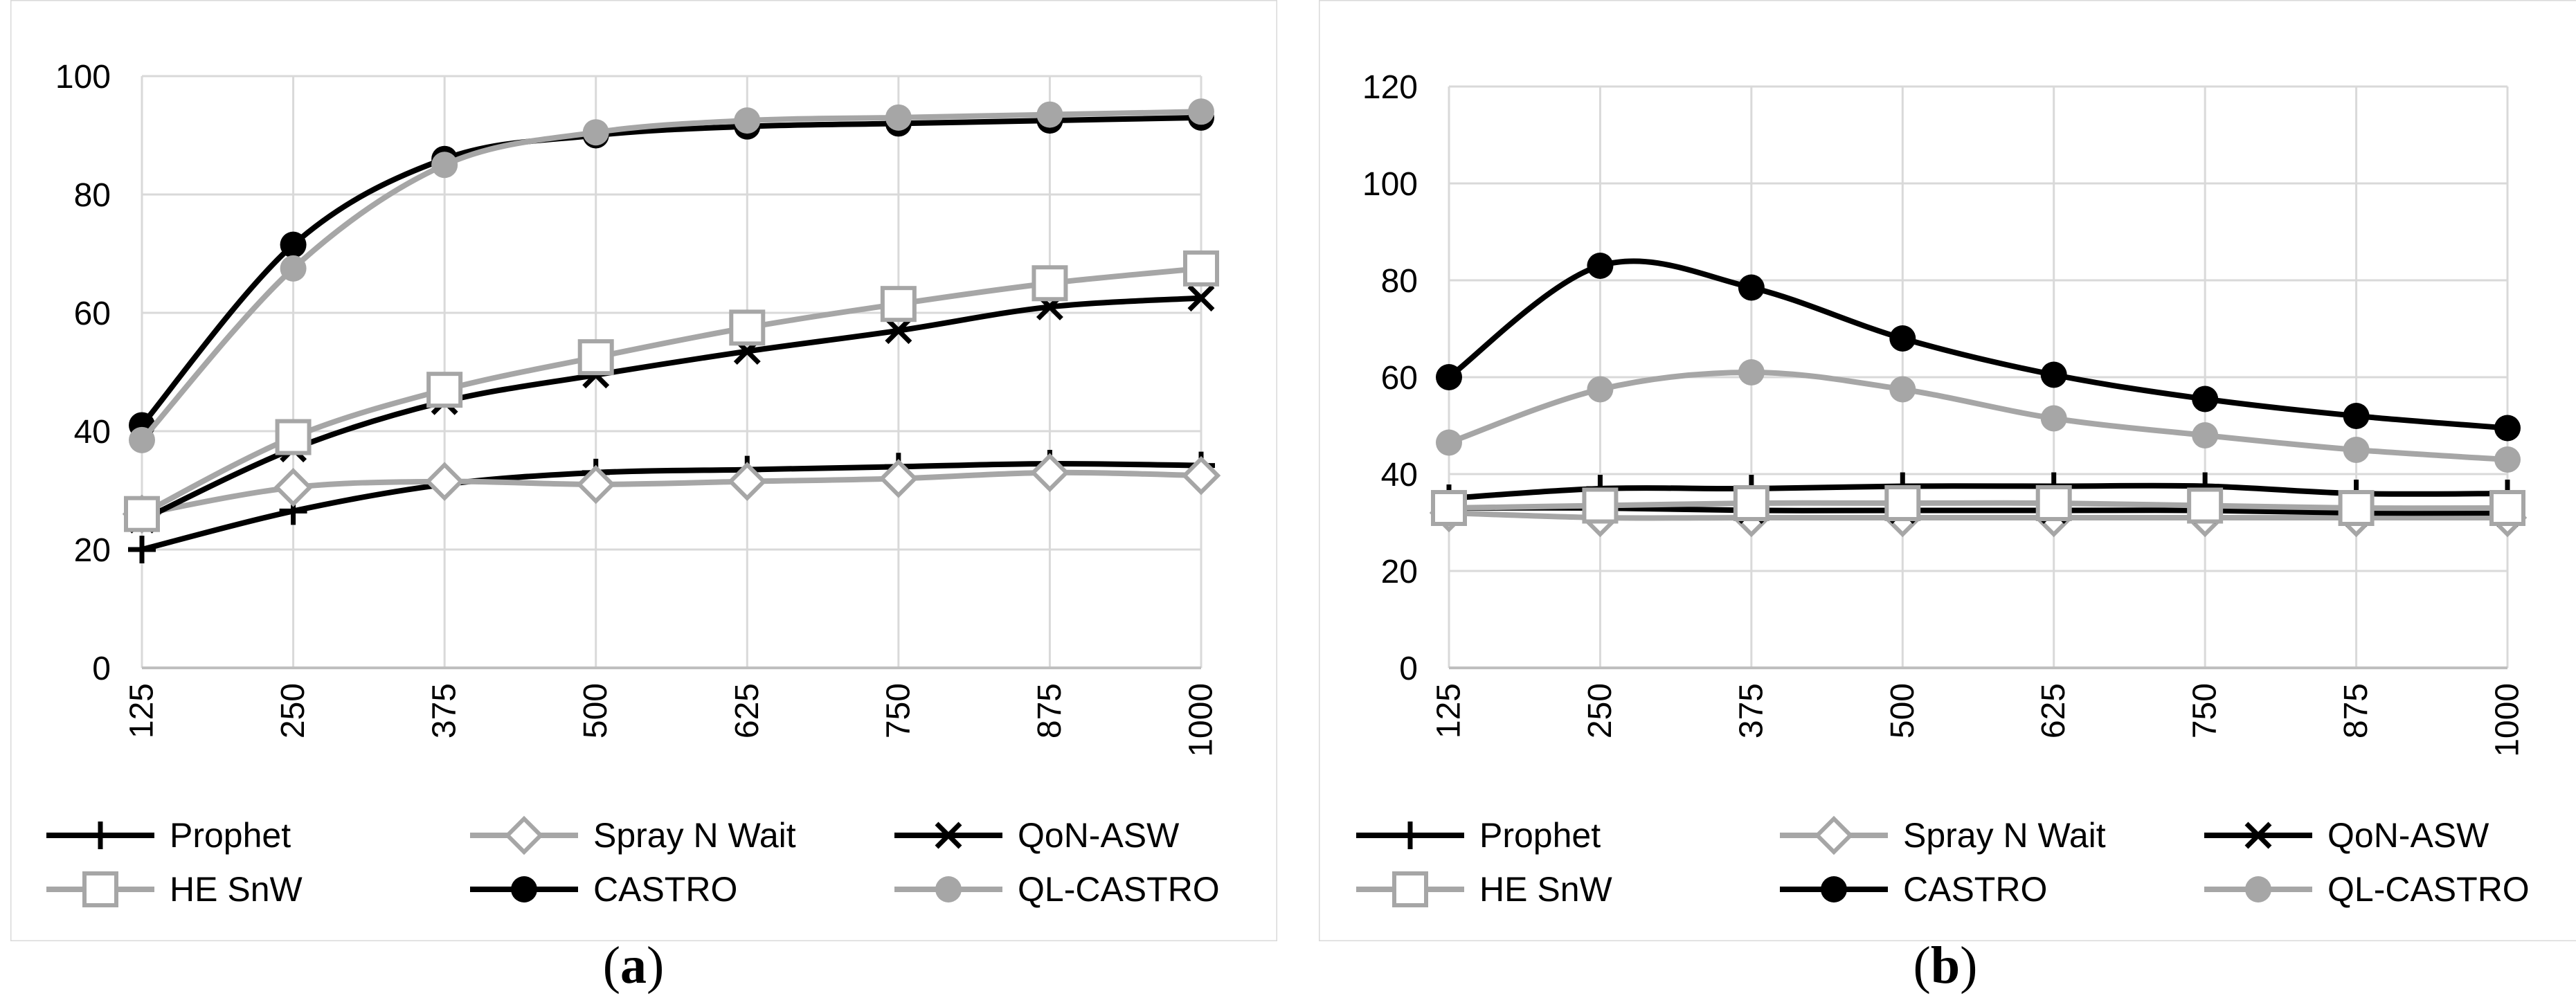  I want to click on y-tick-labels: 0 20 40 60 80 100 120, so click(1390, 378).